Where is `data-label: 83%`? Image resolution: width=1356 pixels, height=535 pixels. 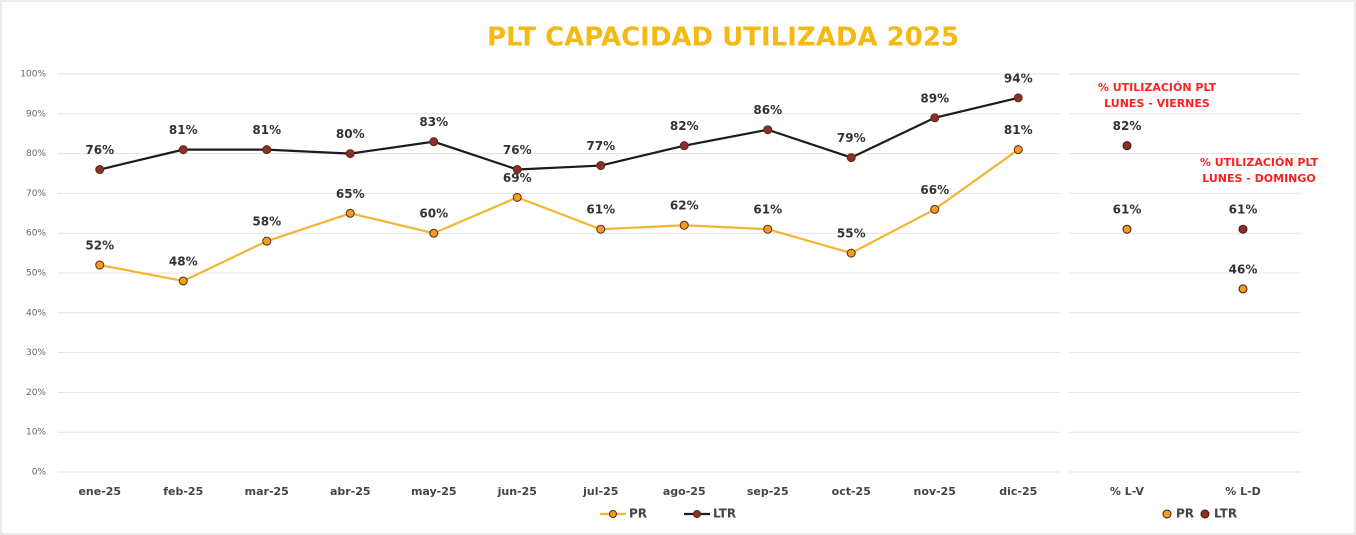
data-label: 83% is located at coordinates (433, 122).